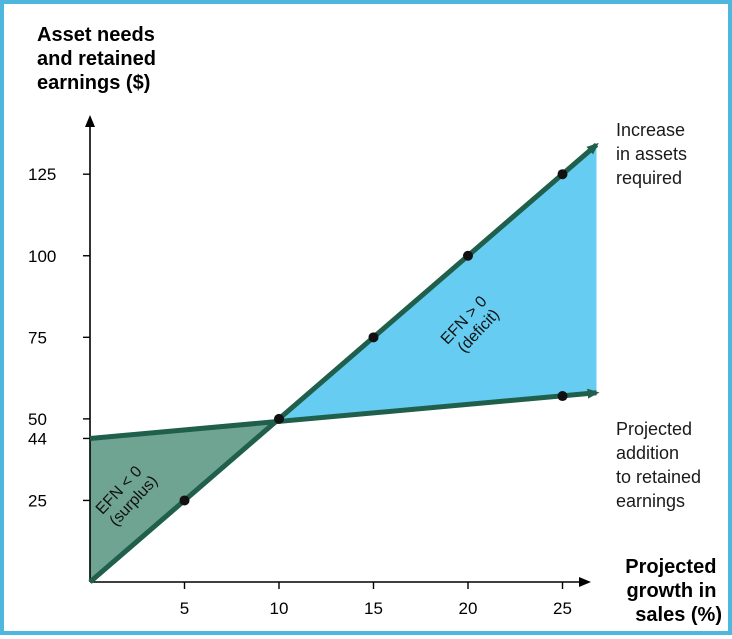 This screenshot has width=732, height=639. I want to click on assets-label-line-2: in assets, so click(651, 154).